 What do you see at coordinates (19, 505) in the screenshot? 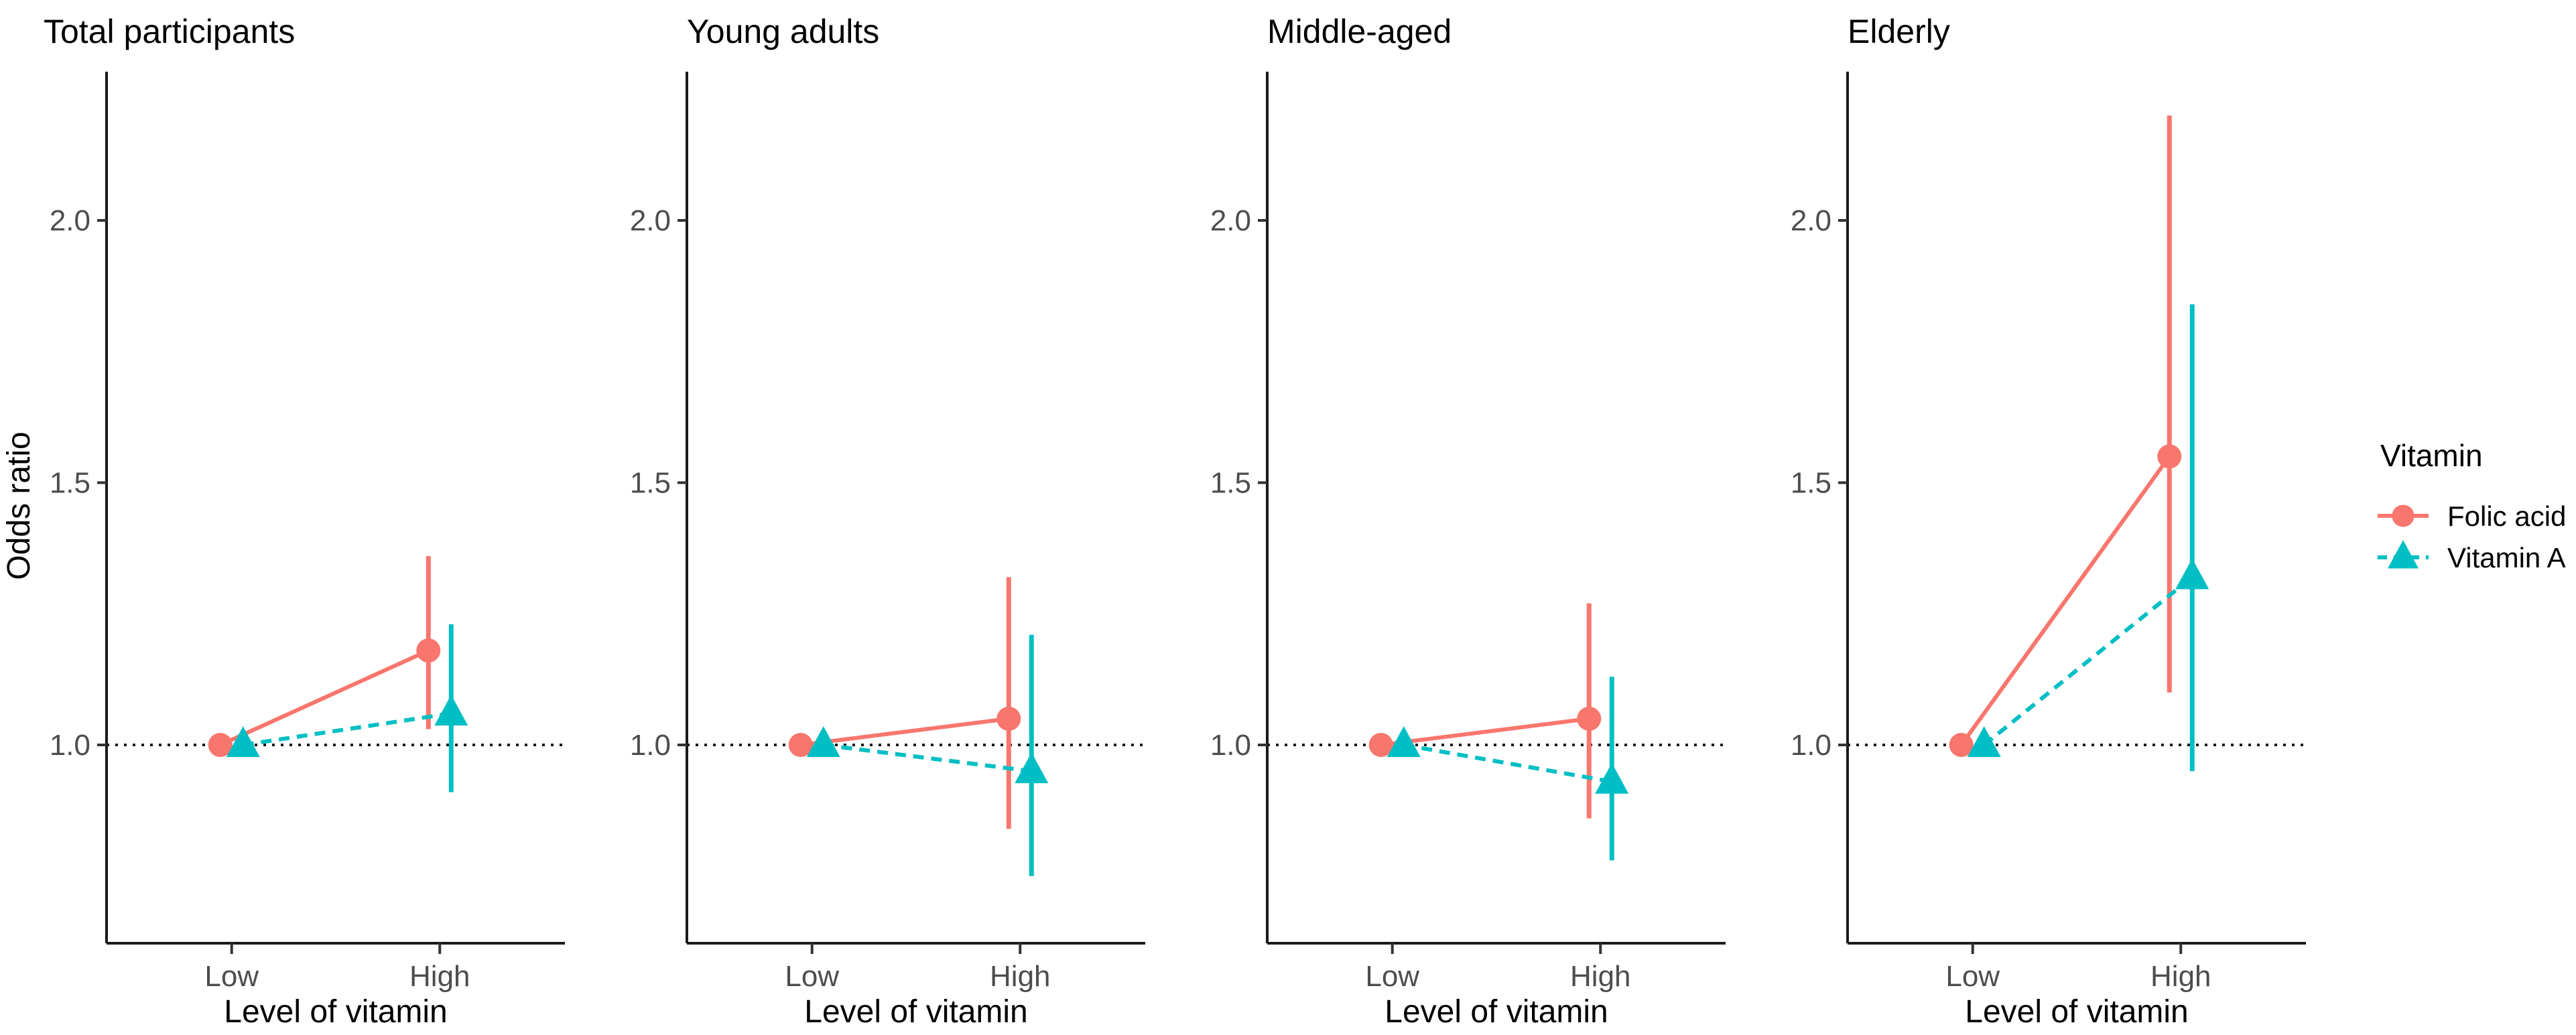
I see `y-axis-title: Odds ratio` at bounding box center [19, 505].